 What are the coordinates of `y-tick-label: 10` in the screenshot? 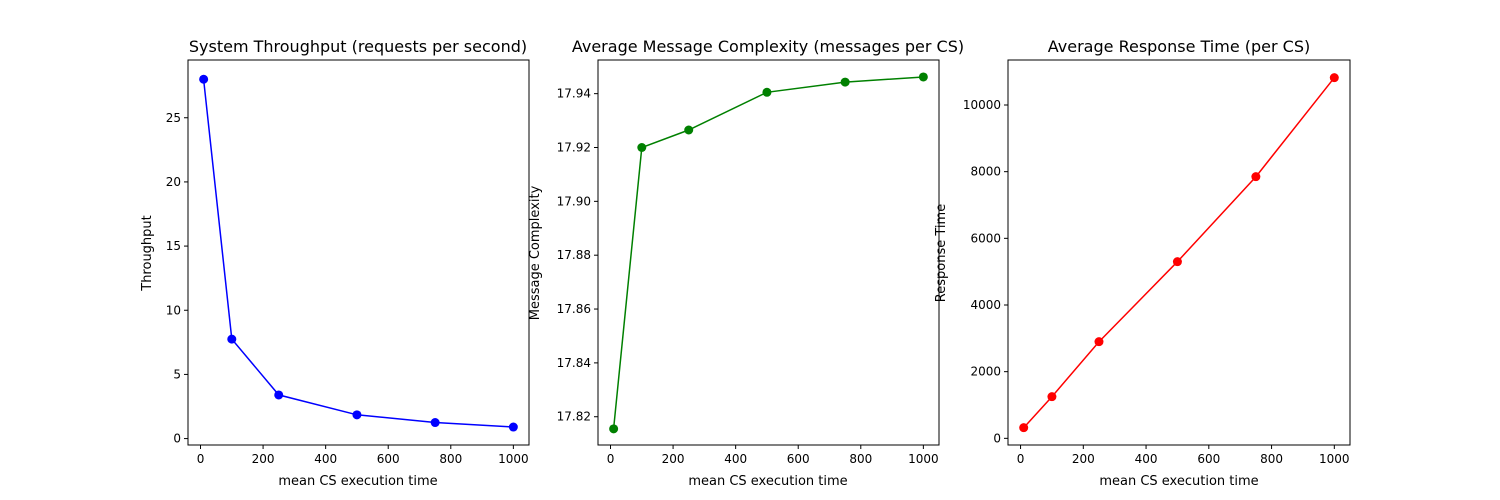 It's located at (173, 310).